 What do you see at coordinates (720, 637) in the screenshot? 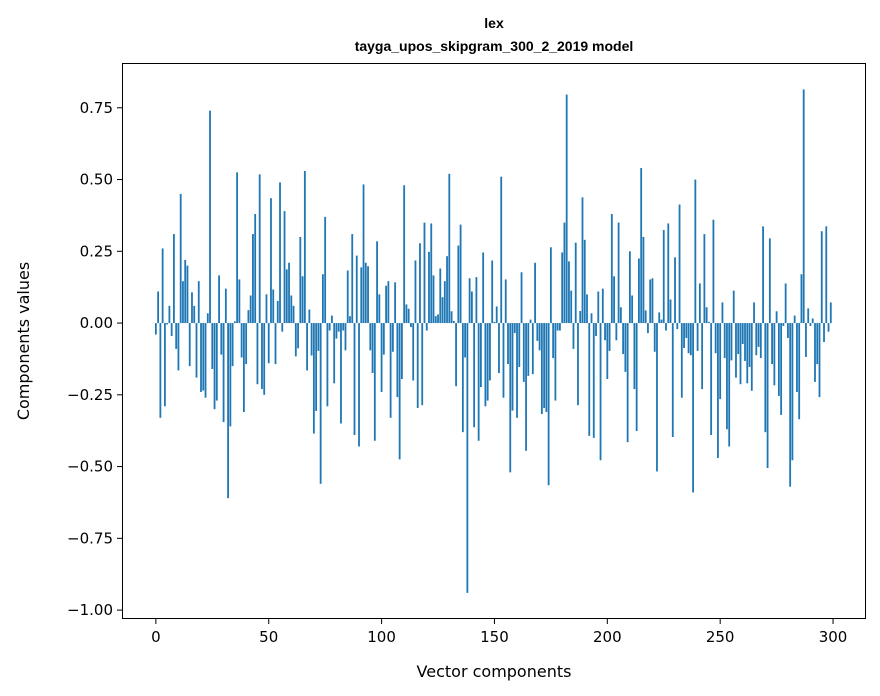
I see `x-tick-label: 250` at bounding box center [720, 637].